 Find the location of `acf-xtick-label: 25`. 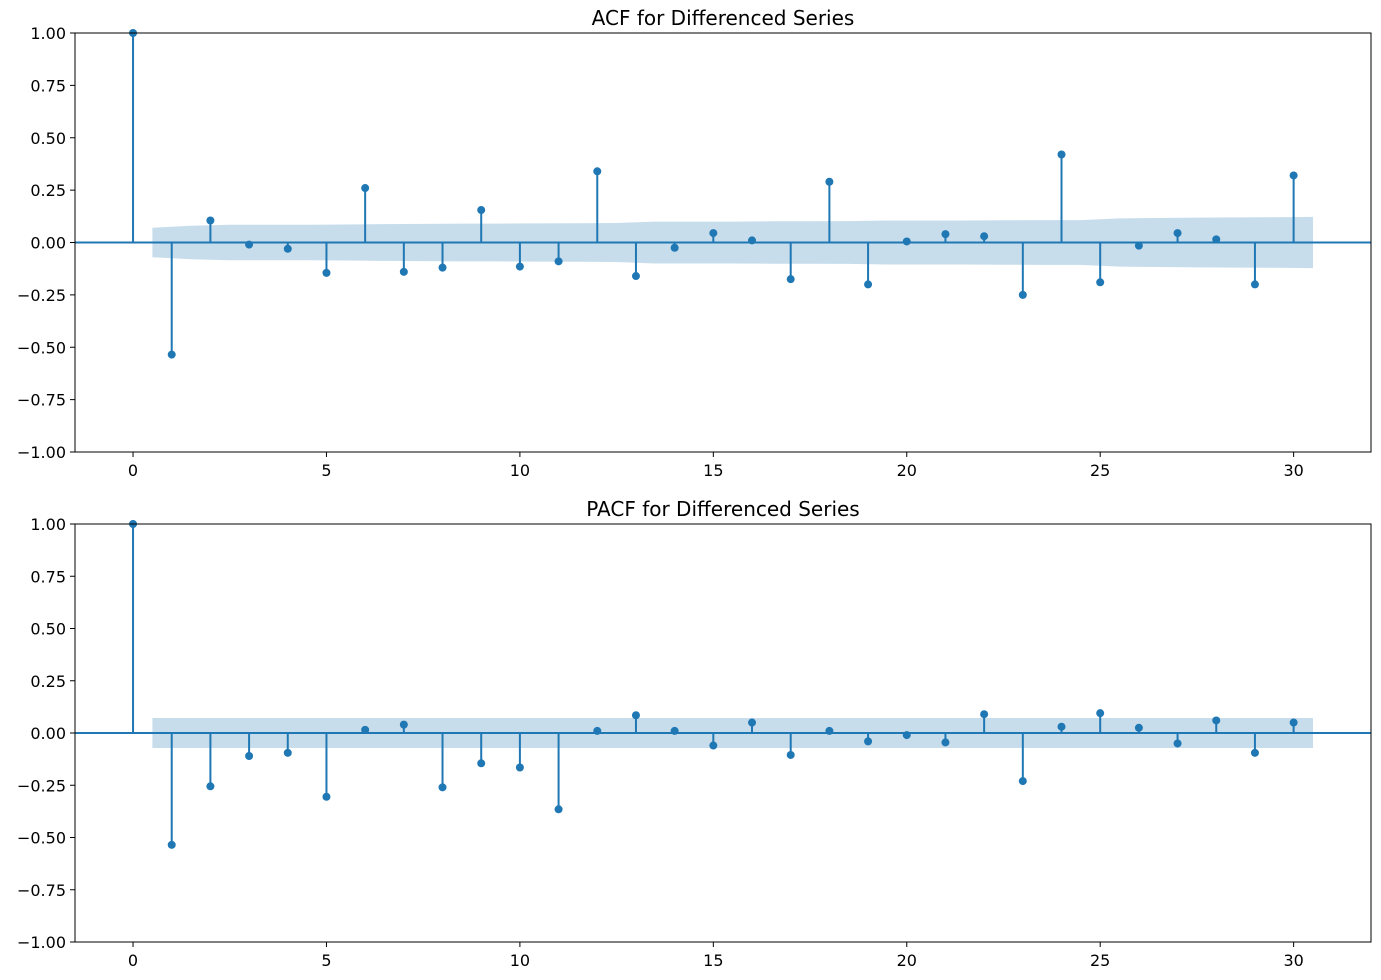

acf-xtick-label: 25 is located at coordinates (1100, 470).